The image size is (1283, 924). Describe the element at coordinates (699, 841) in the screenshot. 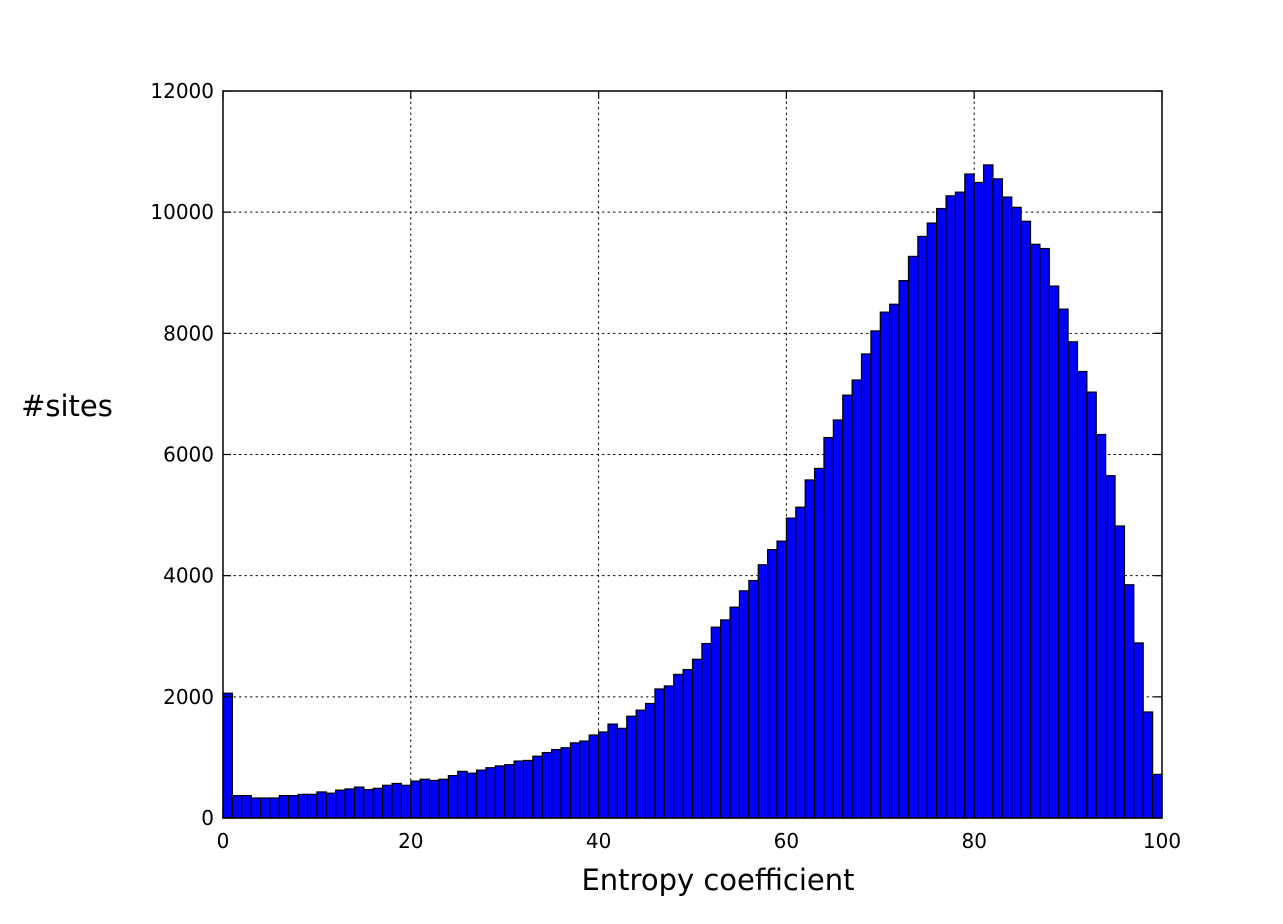

I see `x-tick-labels: 0 20 40 60 80 100` at that location.